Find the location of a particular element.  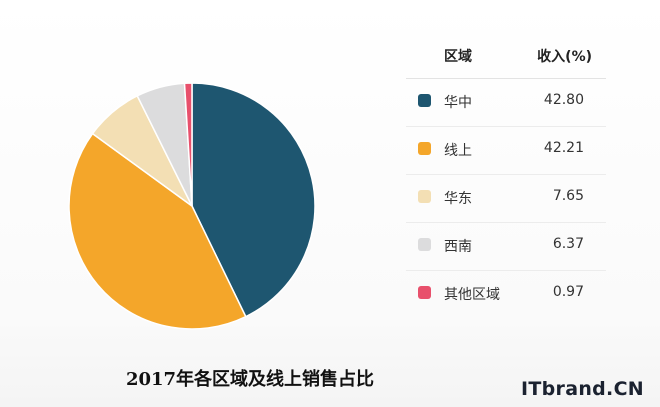

legend-row: 其他区域 0.97 is located at coordinates (506, 294).